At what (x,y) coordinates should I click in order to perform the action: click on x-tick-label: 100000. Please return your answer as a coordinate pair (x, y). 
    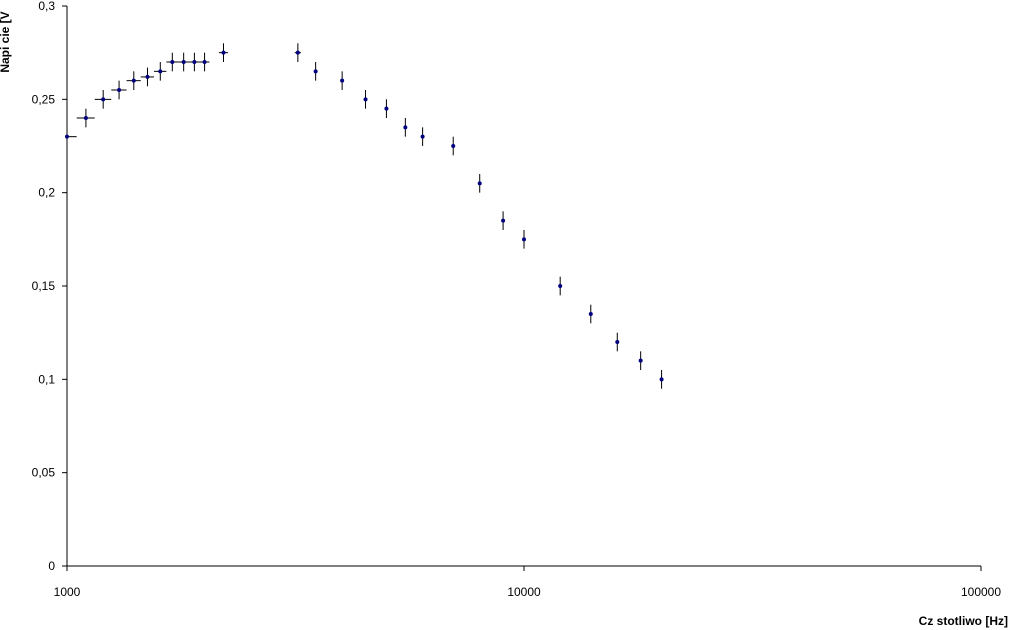
    Looking at the image, I should click on (981, 592).